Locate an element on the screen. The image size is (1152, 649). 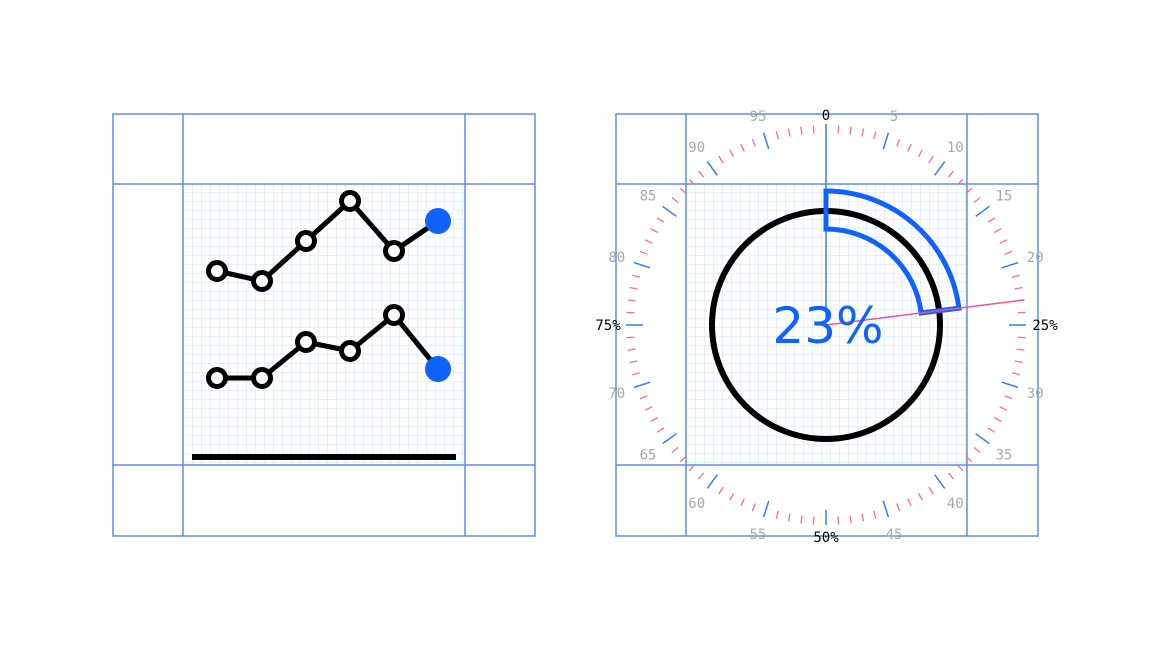
dial-label-90: 90 is located at coordinates (696, 148).